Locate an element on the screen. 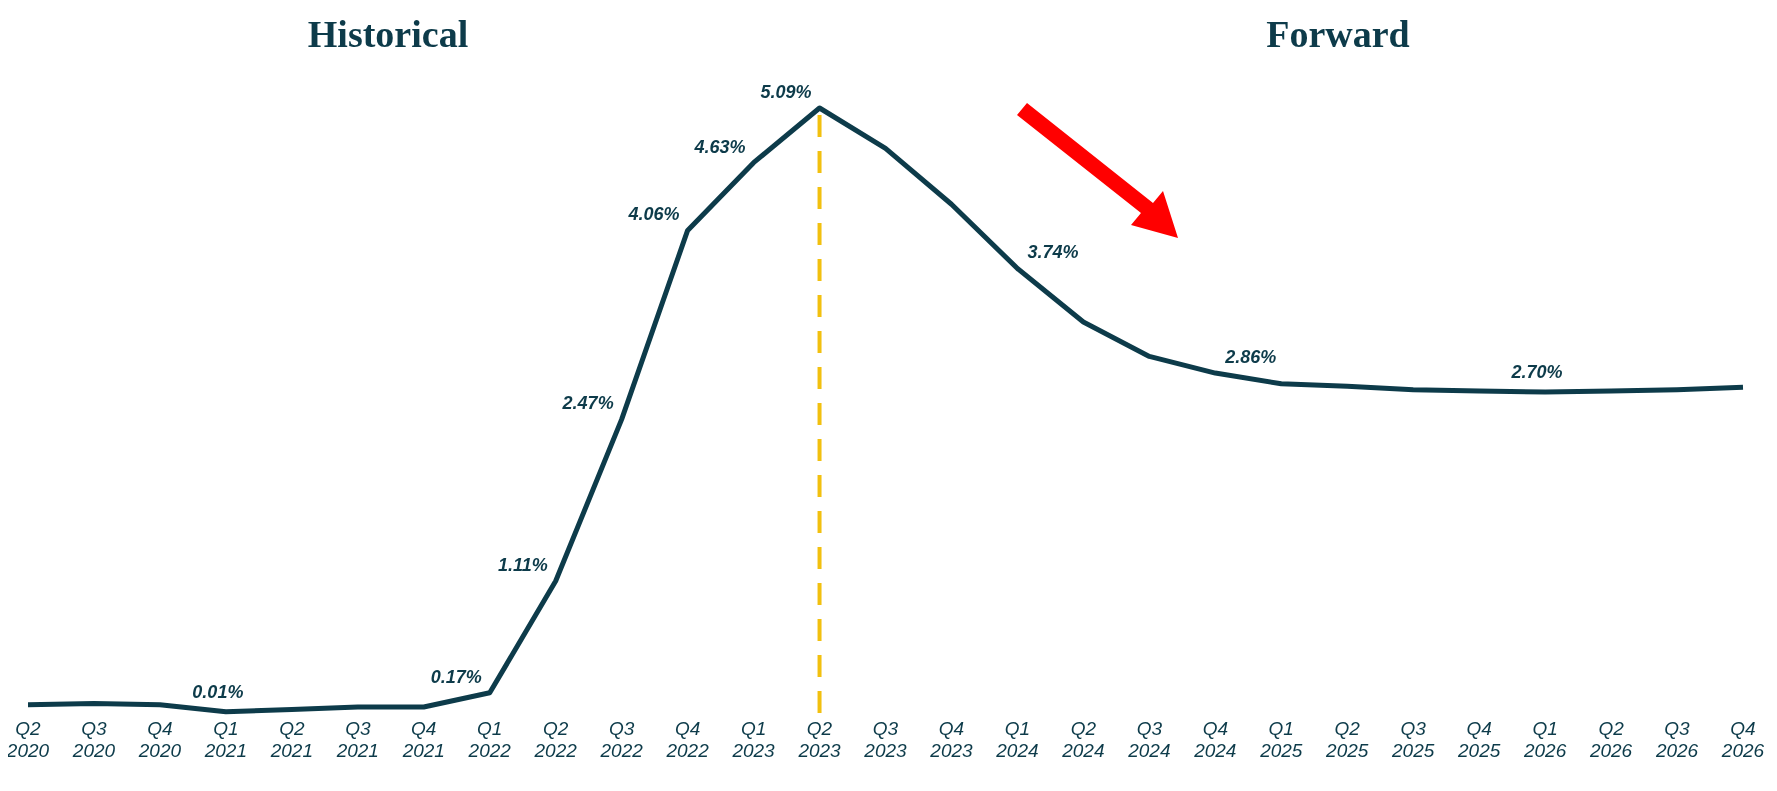 The width and height of the screenshot is (1777, 791). x-tick-label: Q3 2020 is located at coordinates (93, 739).